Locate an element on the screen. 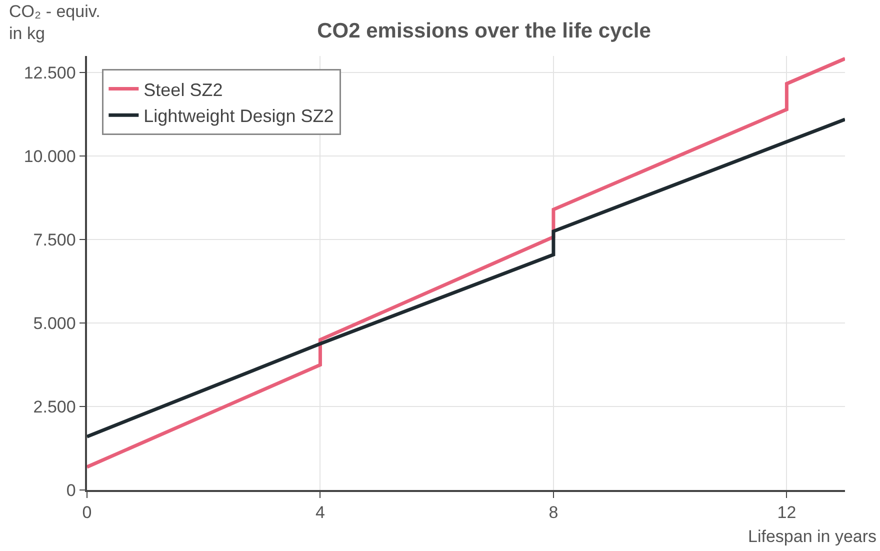 This screenshot has width=880, height=551. y-tick-label: 0 is located at coordinates (71, 490).